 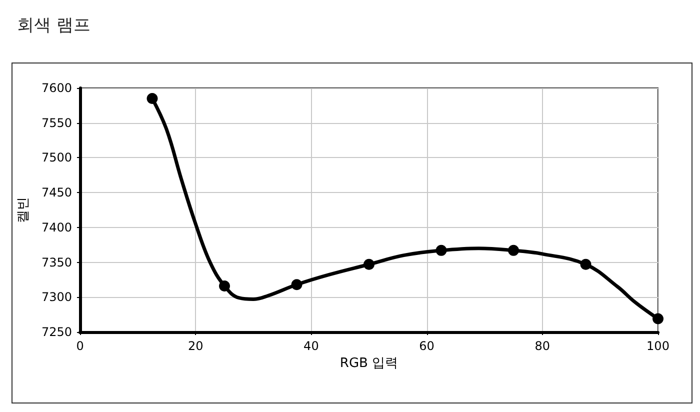 I want to click on x-axis-title: RGB 입력, so click(x=369, y=363).